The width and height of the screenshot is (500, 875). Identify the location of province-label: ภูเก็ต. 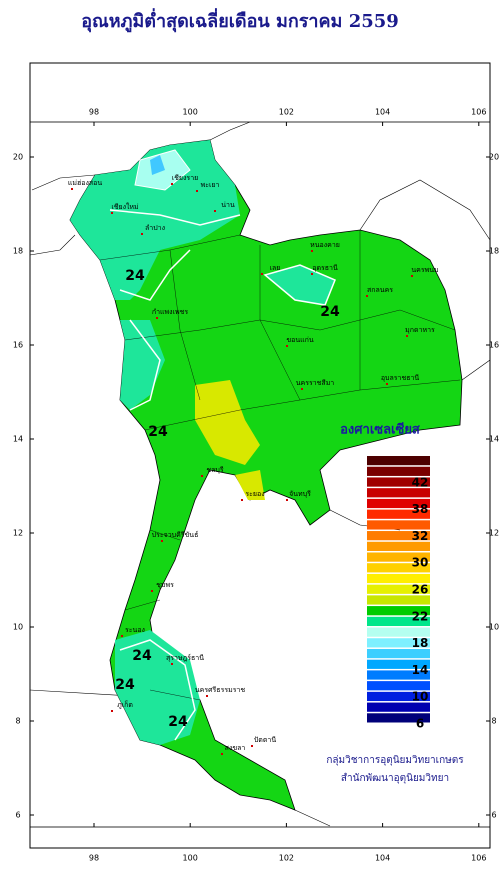
(125, 704).